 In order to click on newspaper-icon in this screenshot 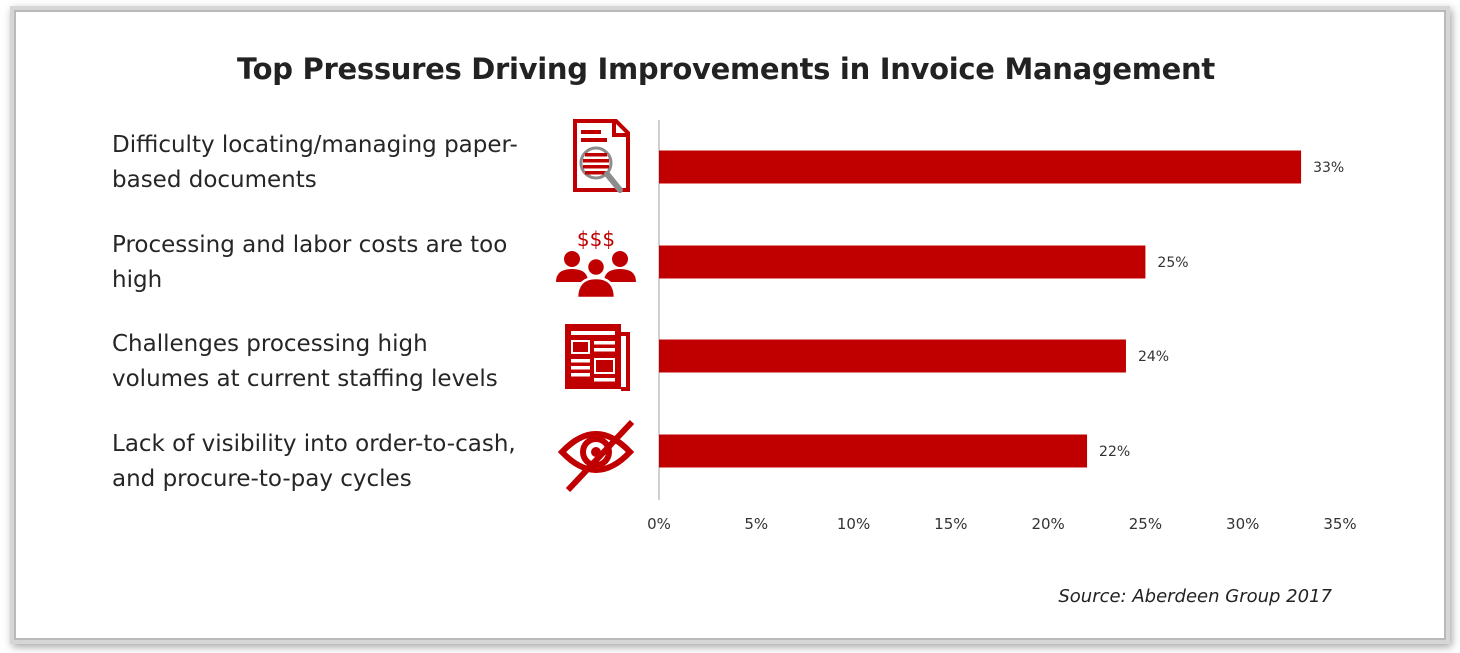, I will do `click(597, 357)`.